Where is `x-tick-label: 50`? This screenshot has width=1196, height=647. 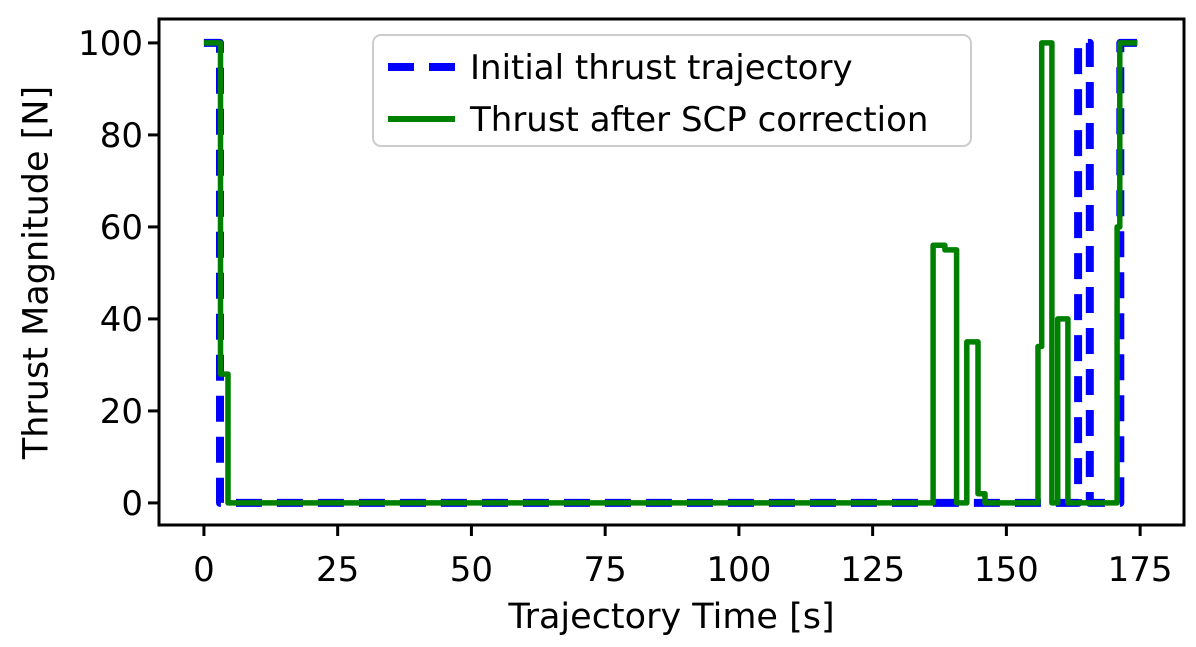 x-tick-label: 50 is located at coordinates (471, 570).